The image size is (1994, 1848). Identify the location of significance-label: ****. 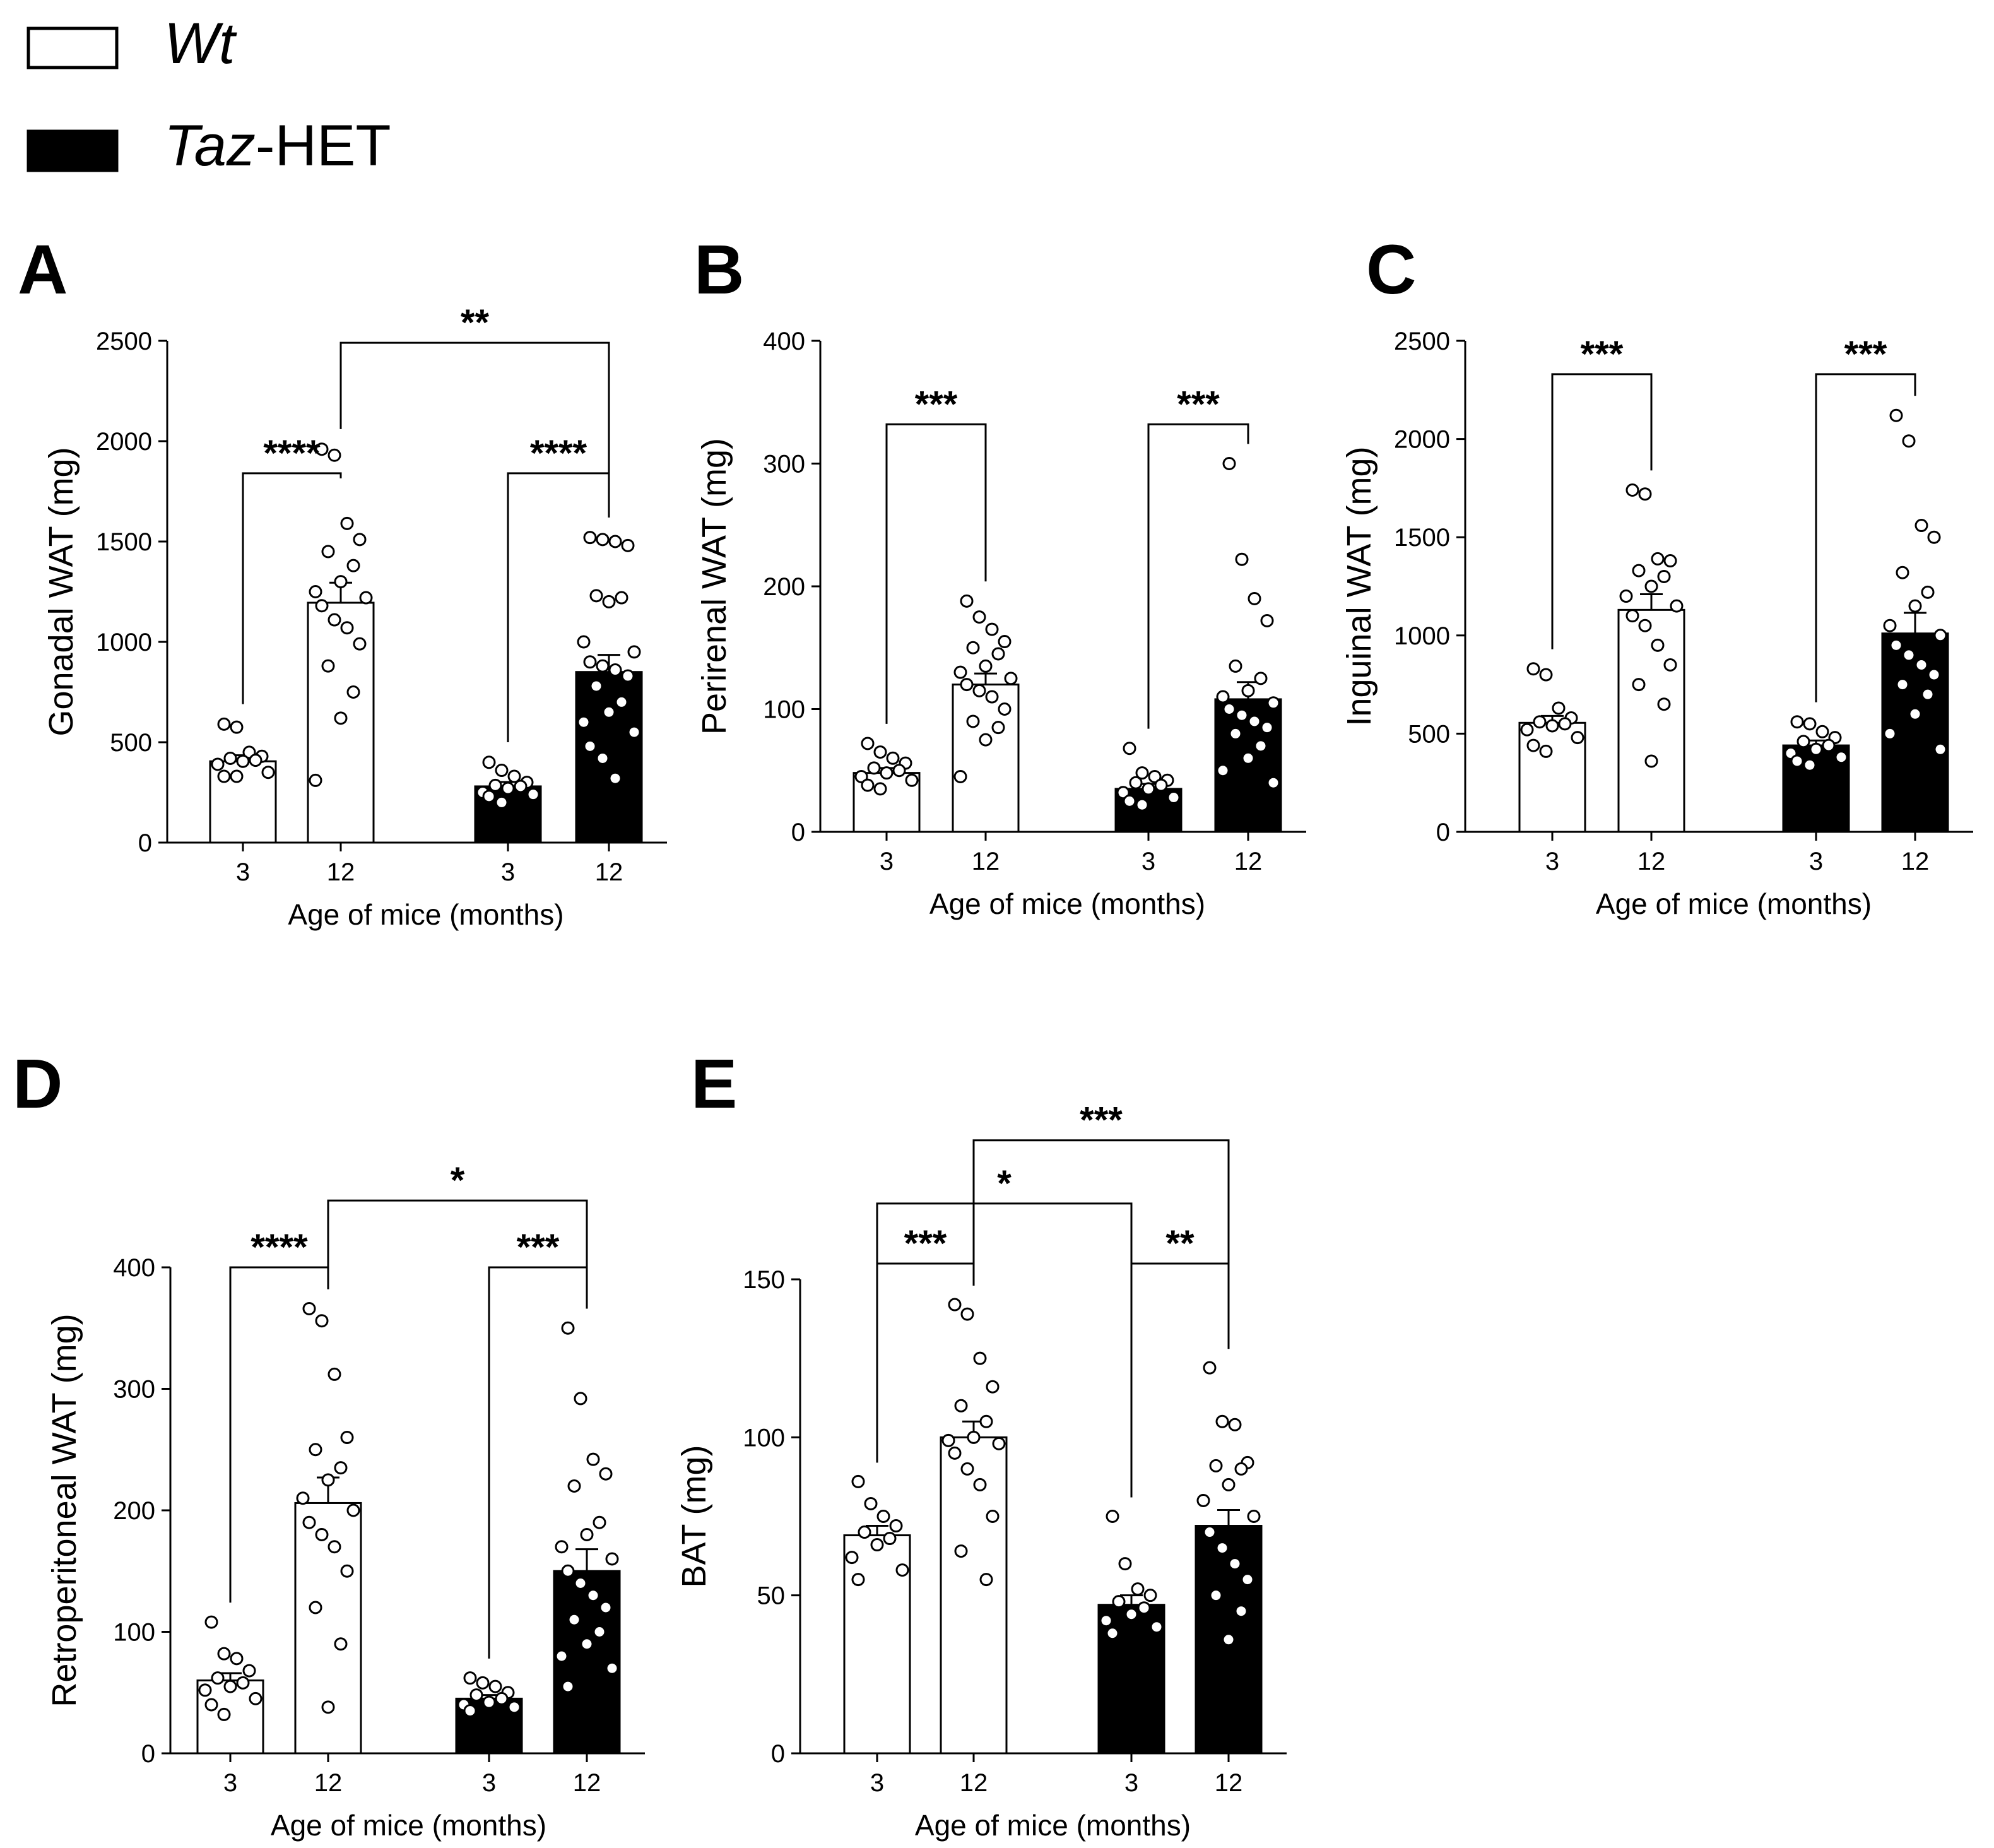
(558, 453).